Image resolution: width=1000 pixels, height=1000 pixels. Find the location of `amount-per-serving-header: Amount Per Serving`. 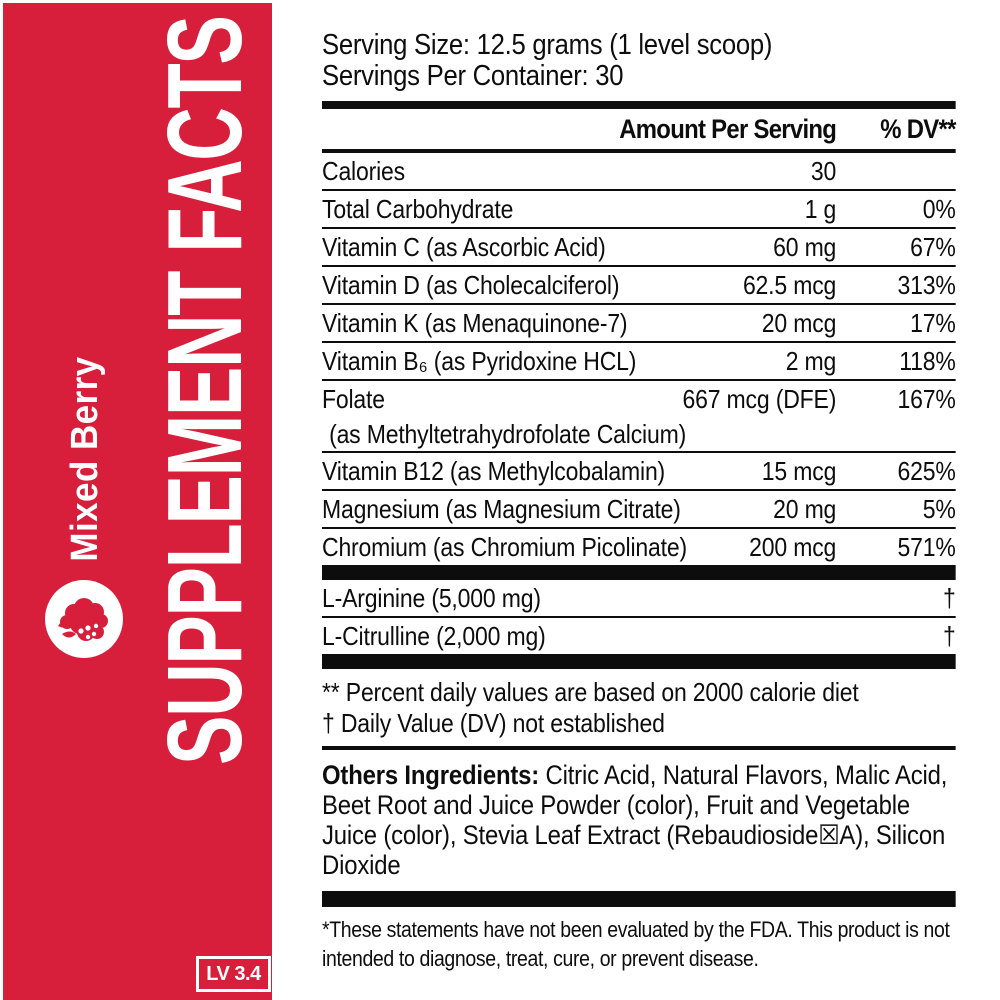

amount-per-serving-header: Amount Per Serving is located at coordinates (728, 128).